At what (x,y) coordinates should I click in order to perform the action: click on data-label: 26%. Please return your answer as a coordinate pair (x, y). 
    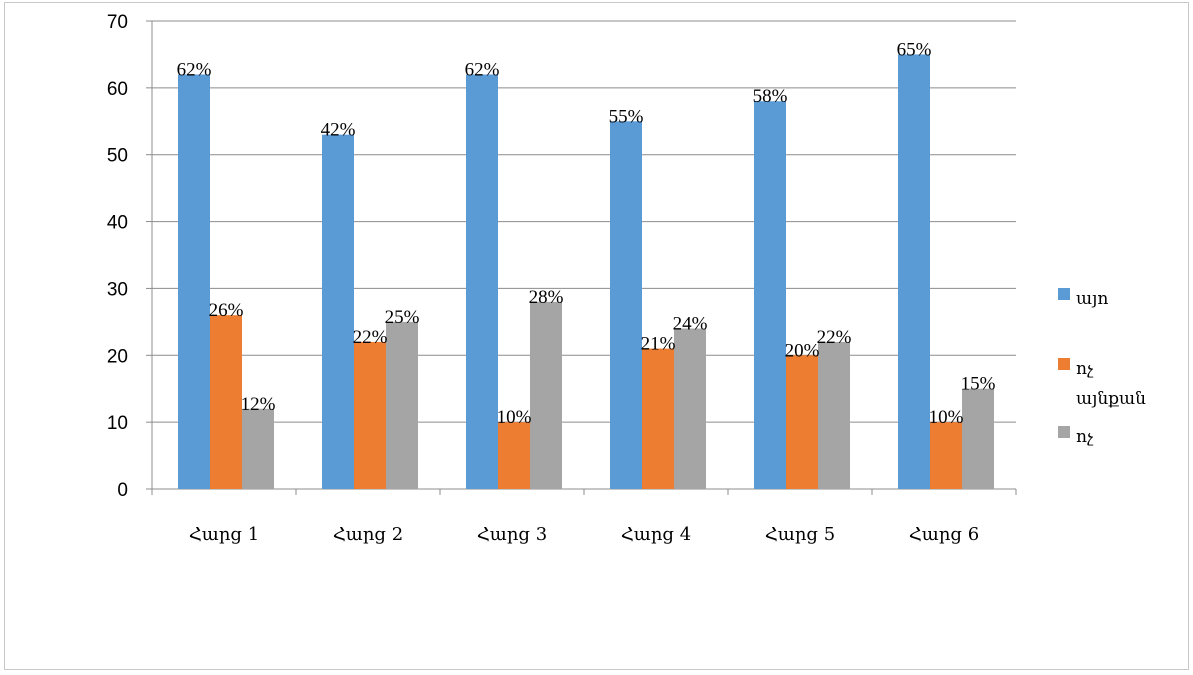
    Looking at the image, I should click on (226, 310).